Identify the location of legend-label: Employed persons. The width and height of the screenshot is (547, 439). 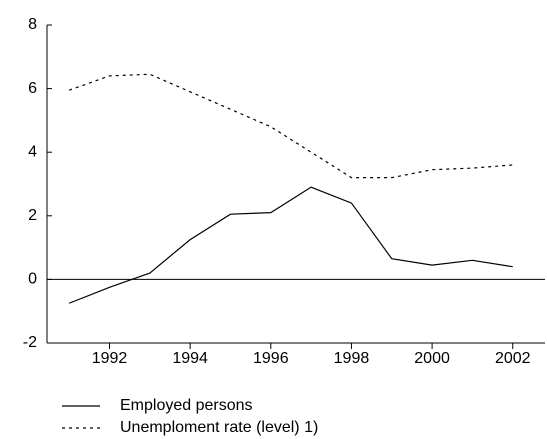
(186, 405).